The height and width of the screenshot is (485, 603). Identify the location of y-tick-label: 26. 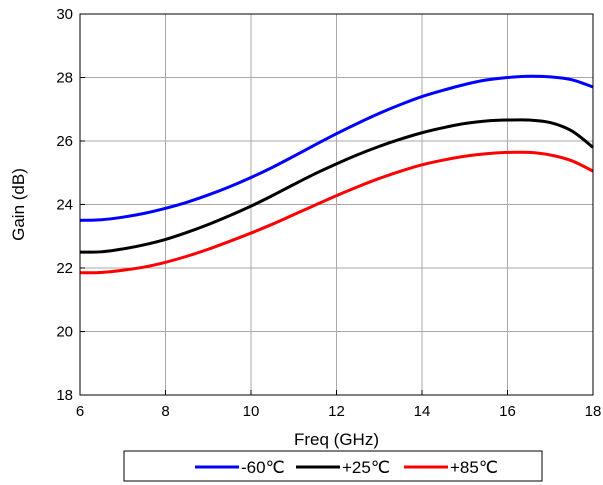
(64, 141).